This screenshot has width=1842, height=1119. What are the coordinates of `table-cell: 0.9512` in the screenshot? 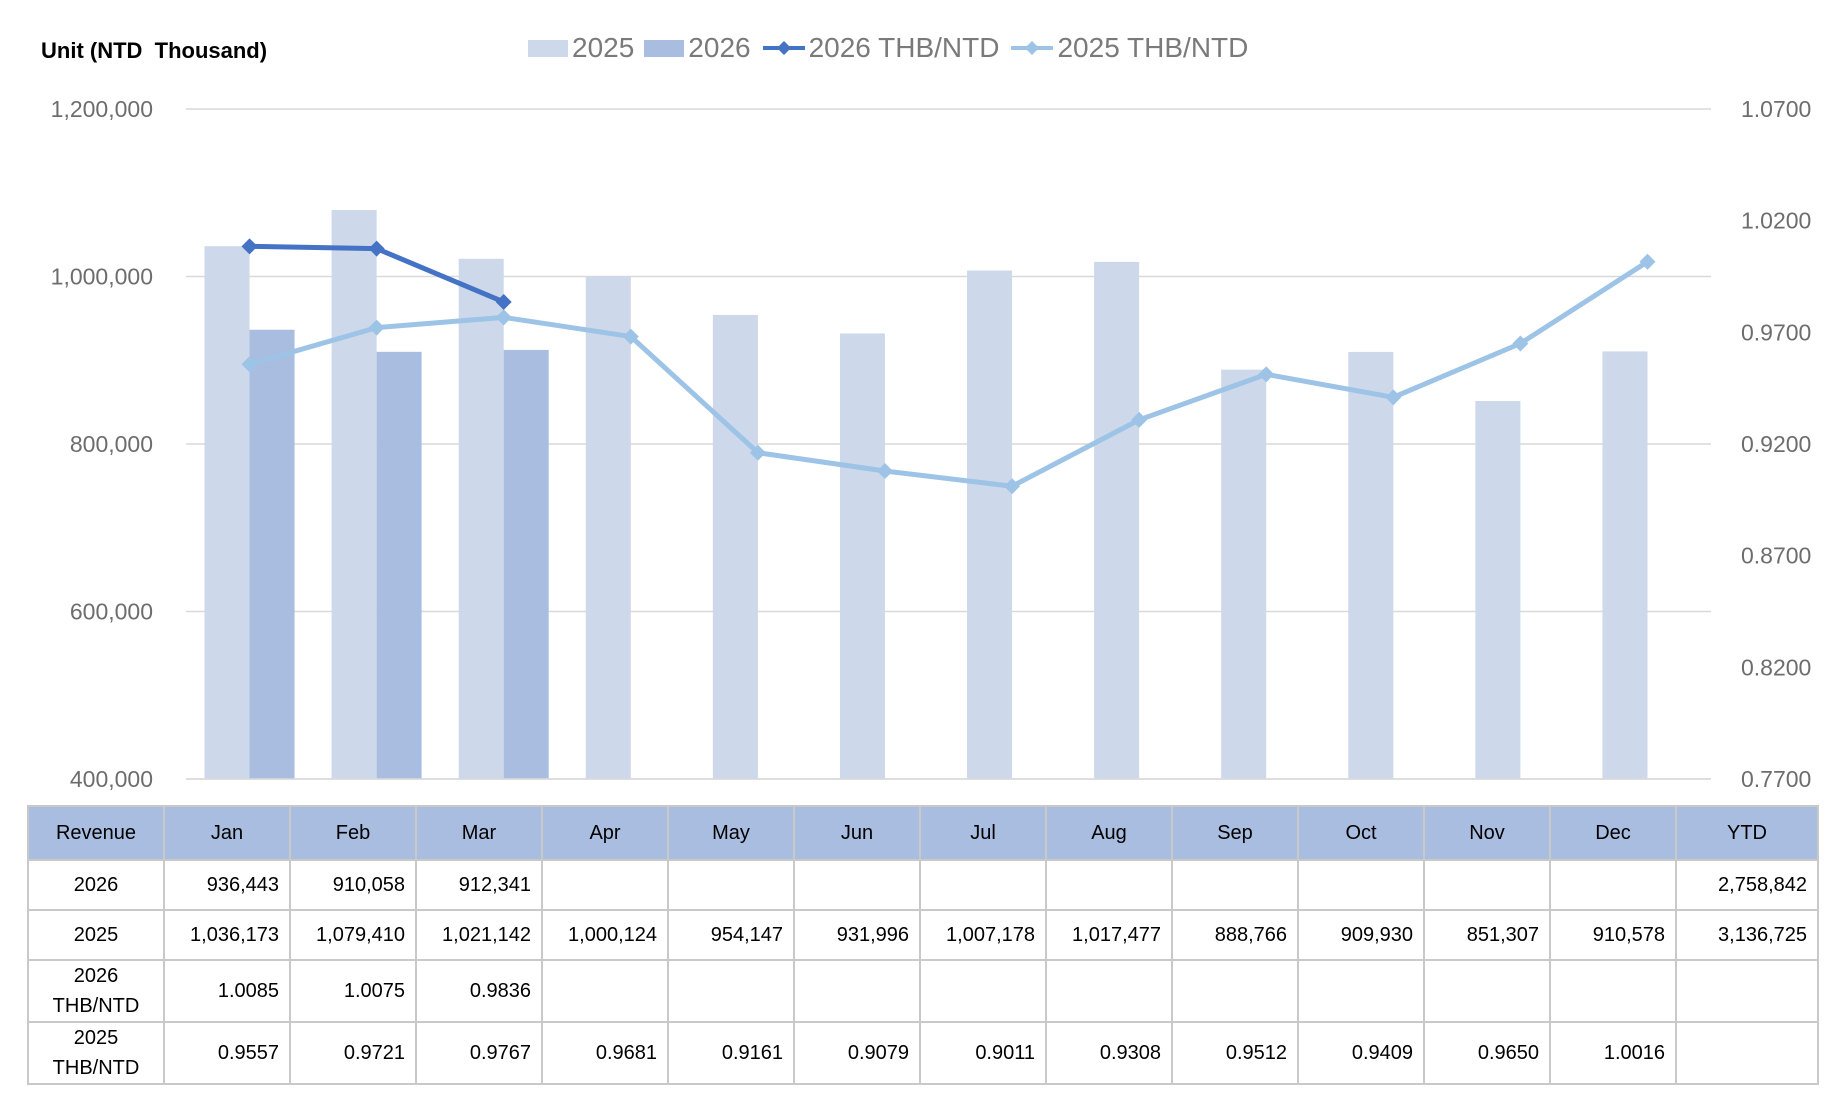 It's located at (1235, 1053).